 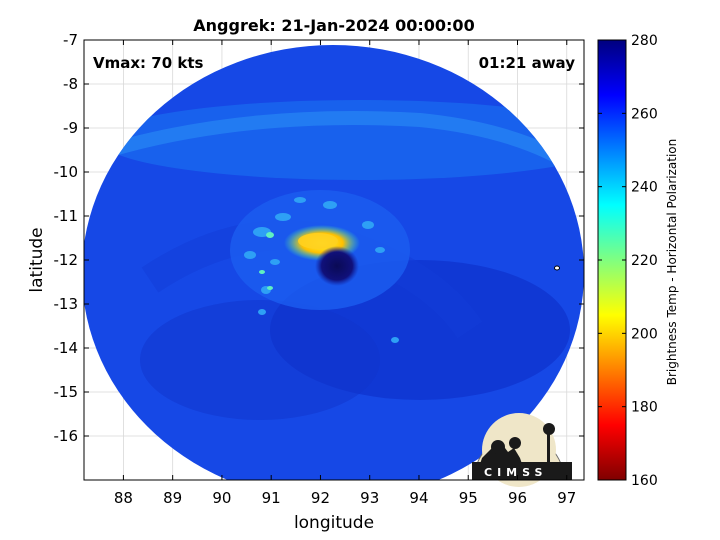 I want to click on colorbar, so click(x=612, y=260).